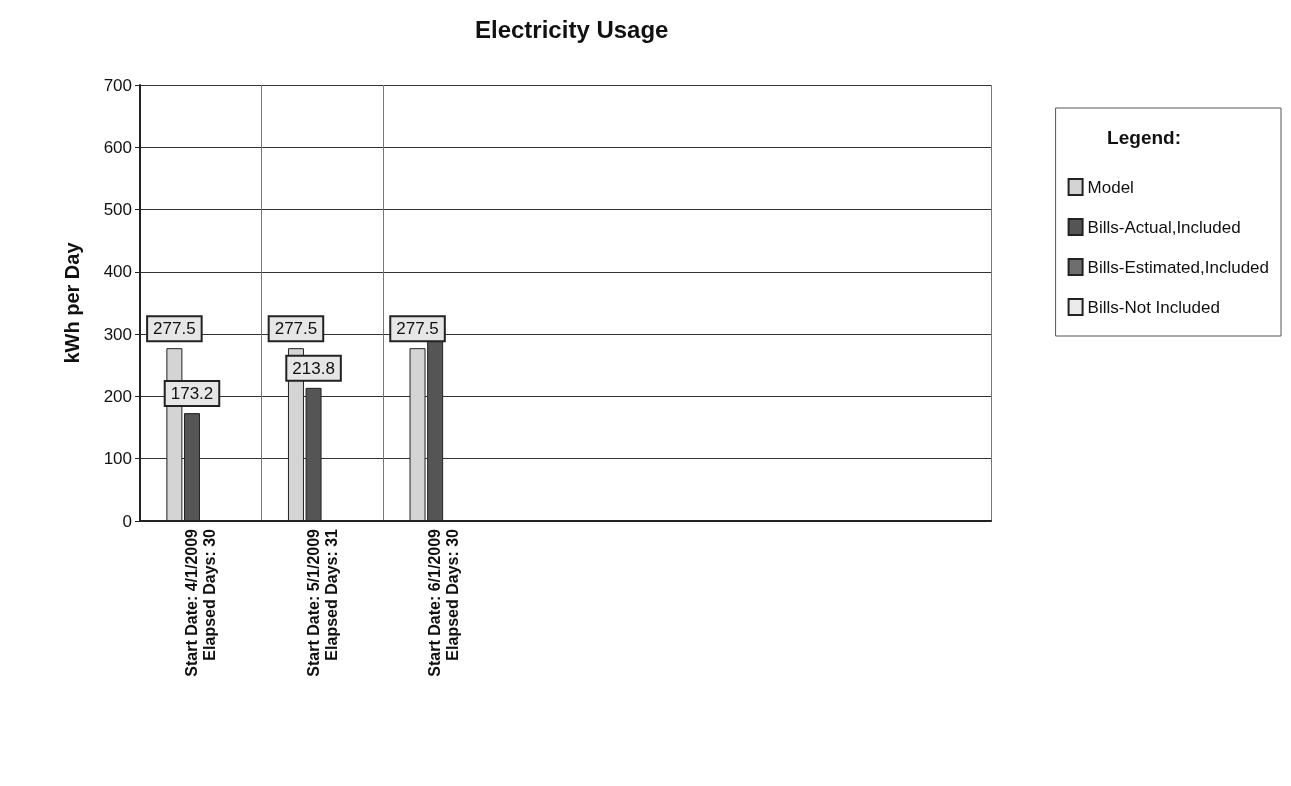 Image resolution: width=1291 pixels, height=786 pixels. Describe the element at coordinates (117, 85) in the screenshot. I see `y-tick-label: 700` at that location.